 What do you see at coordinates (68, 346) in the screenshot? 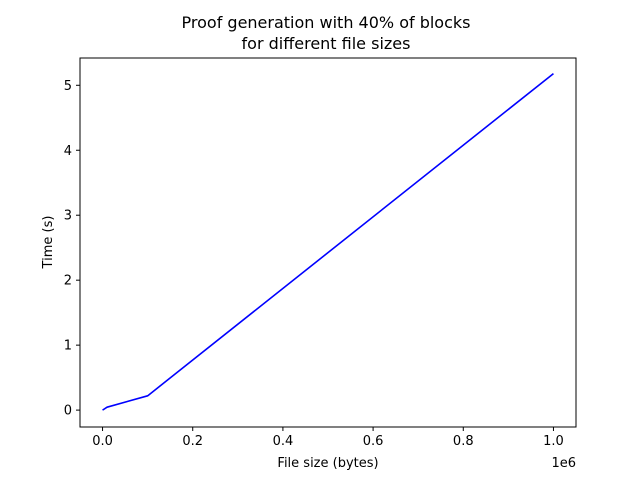
I see `y-tick-label: 1` at bounding box center [68, 346].